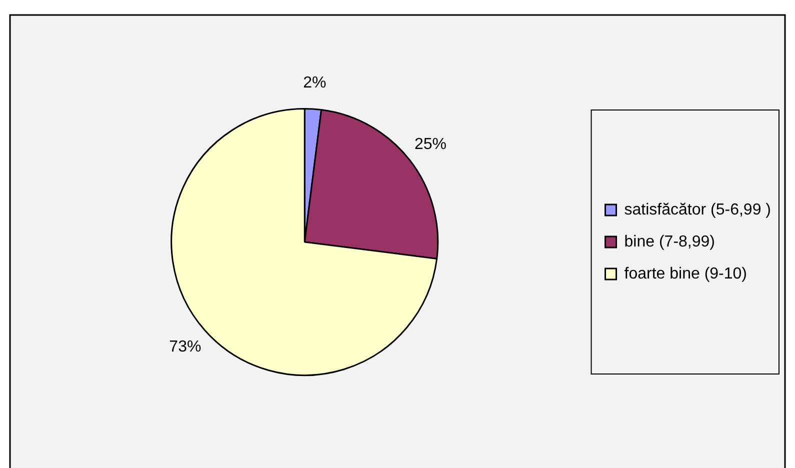 Image resolution: width=795 pixels, height=468 pixels. I want to click on legend-label: foarte bine (9-10), so click(686, 273).